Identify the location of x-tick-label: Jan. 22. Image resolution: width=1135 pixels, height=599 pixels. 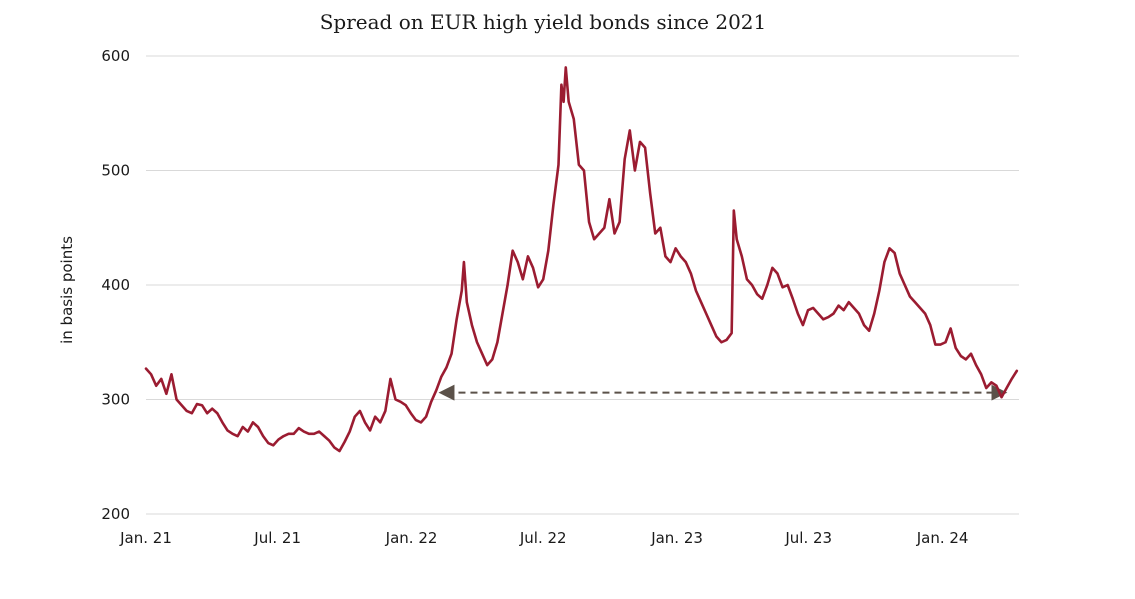
(411, 538).